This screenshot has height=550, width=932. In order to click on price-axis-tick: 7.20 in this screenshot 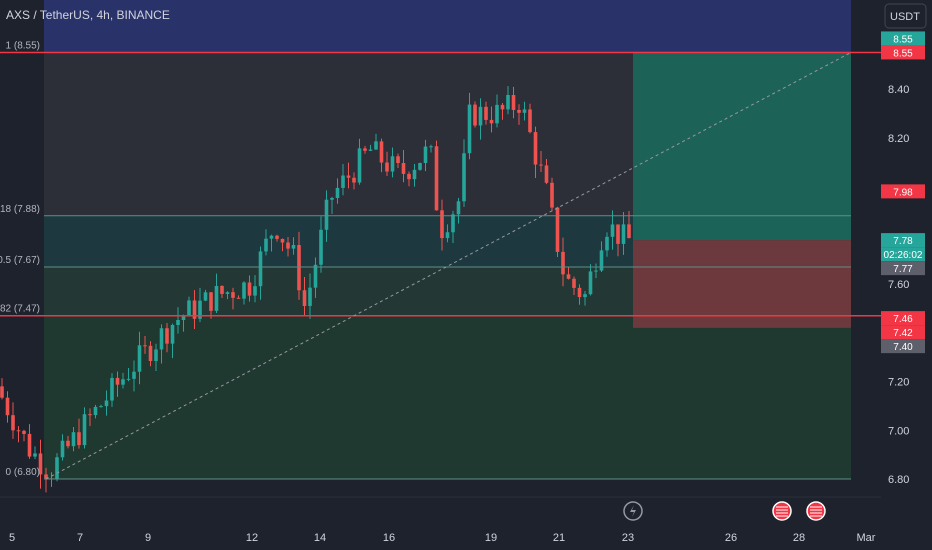, I will do `click(898, 383)`.